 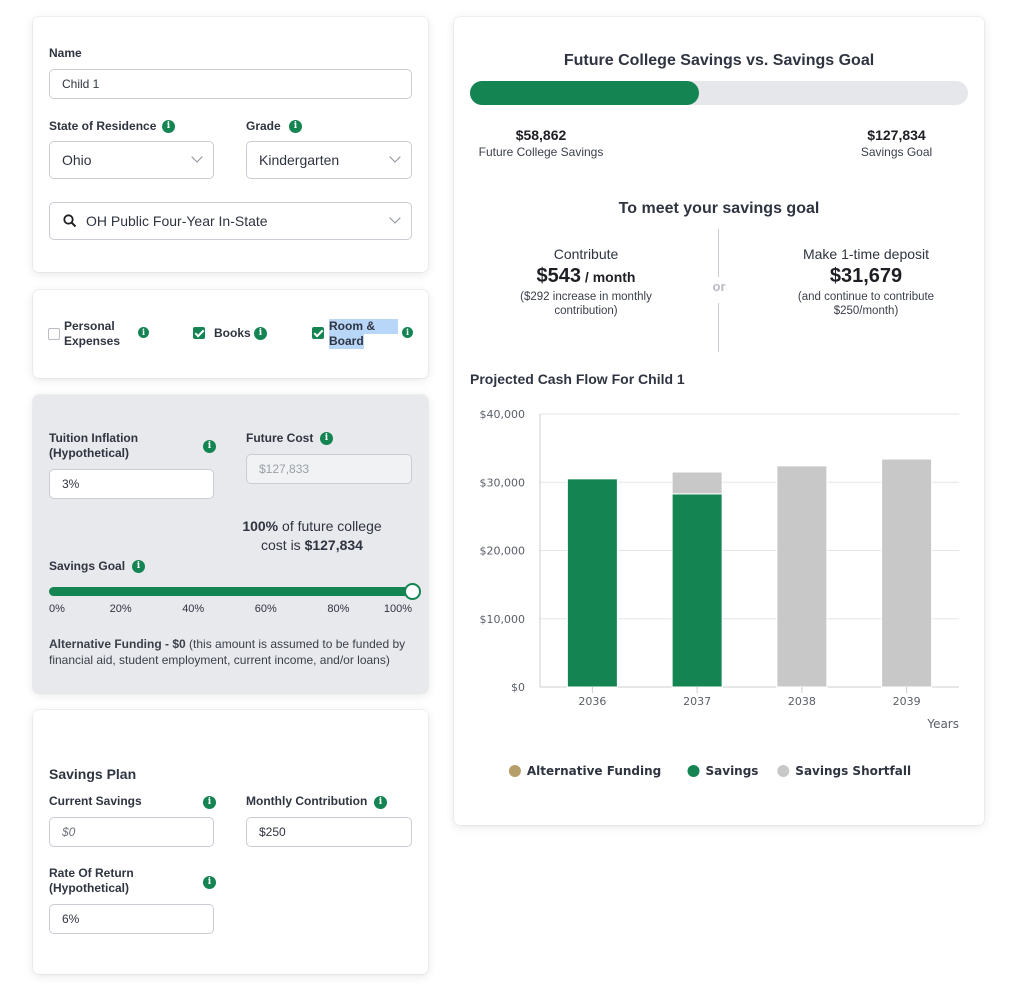 I want to click on name-input: Child 1, so click(x=230, y=84).